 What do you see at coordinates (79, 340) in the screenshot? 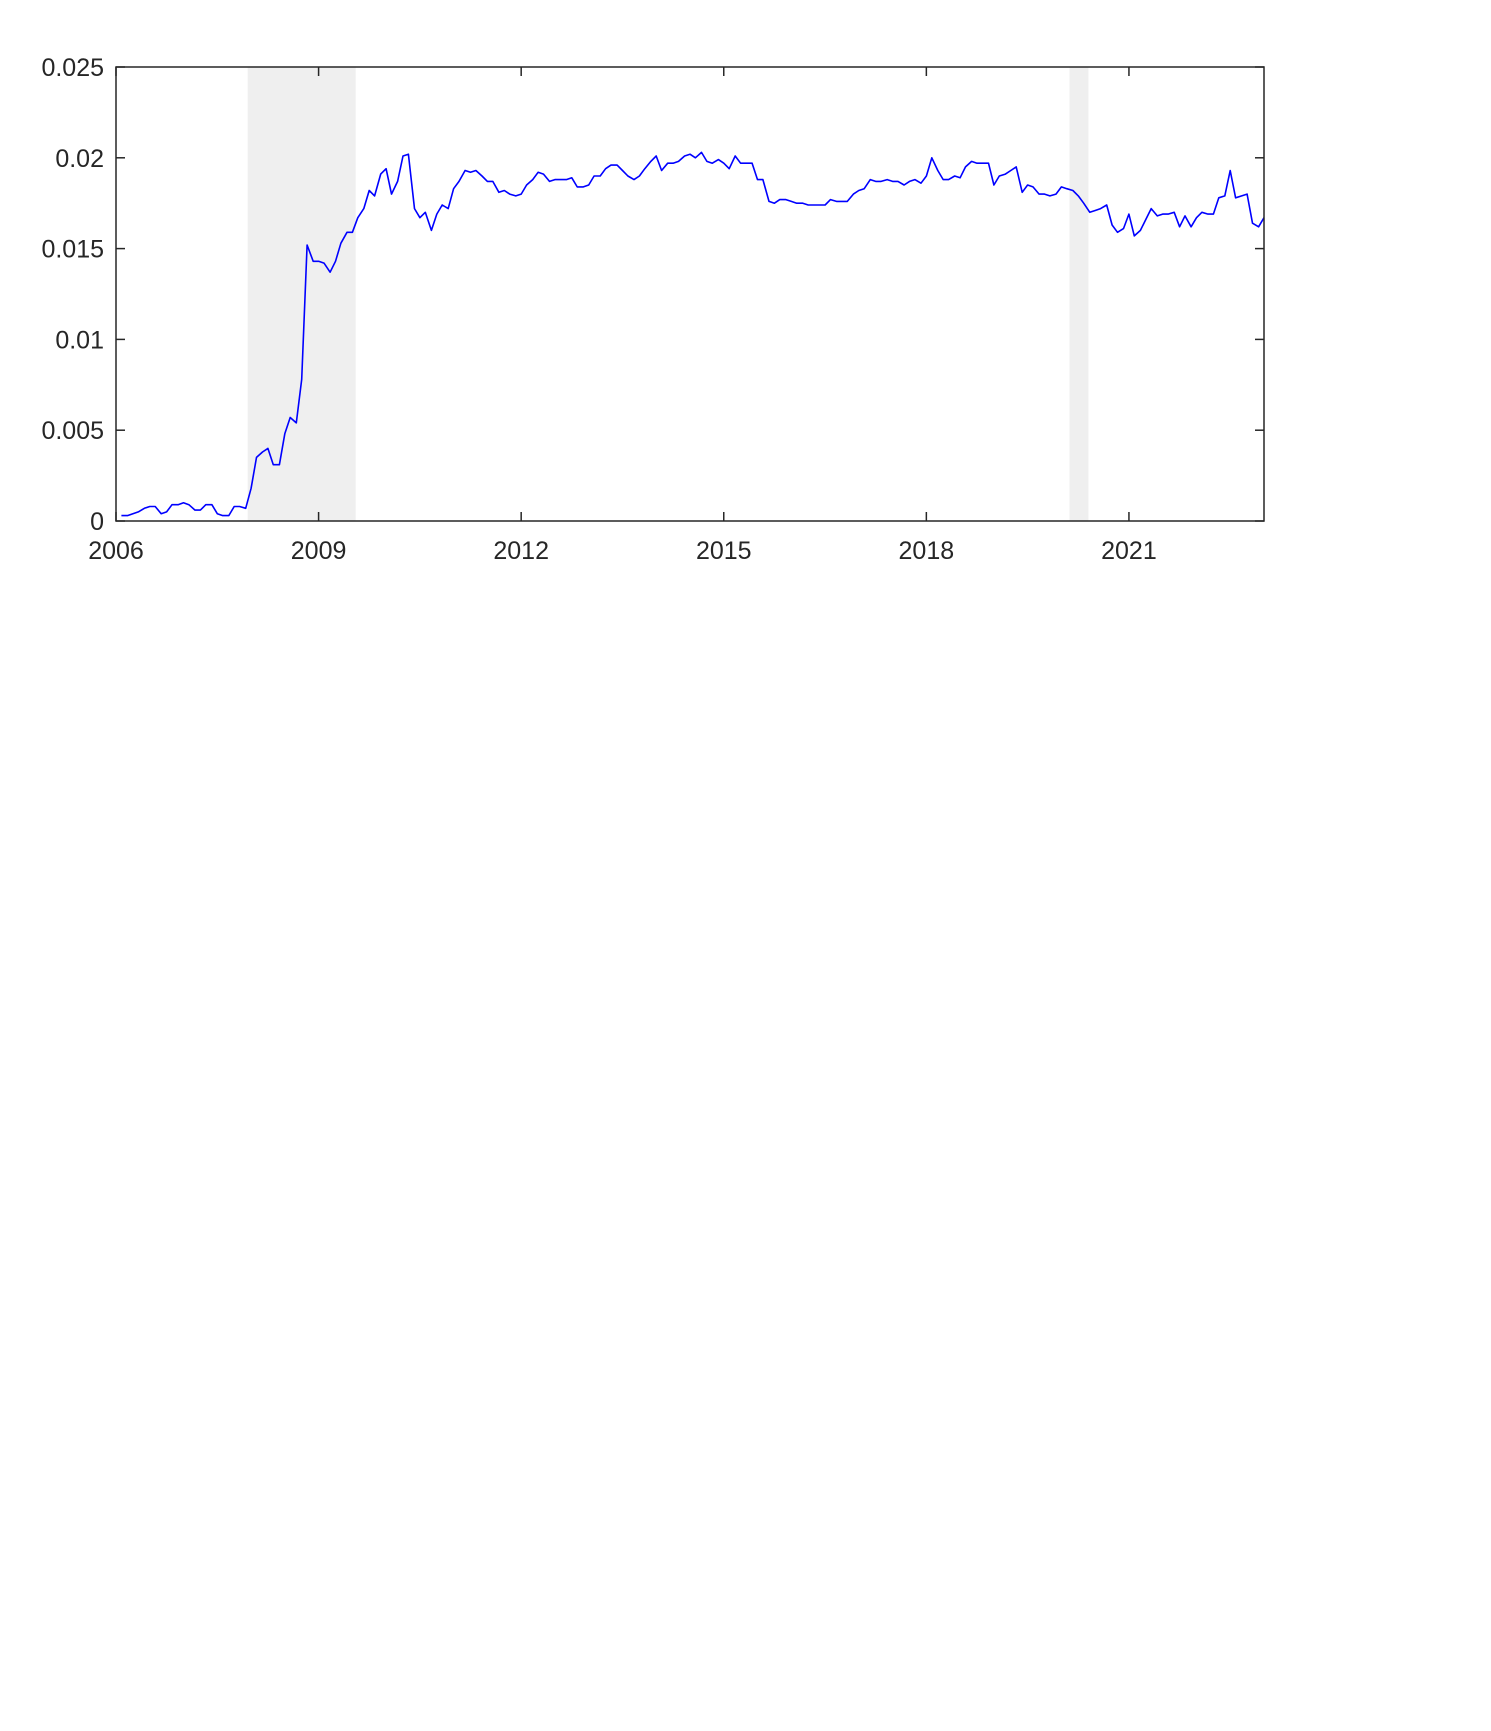
I see `y-tick-label: 0.01` at bounding box center [79, 340].